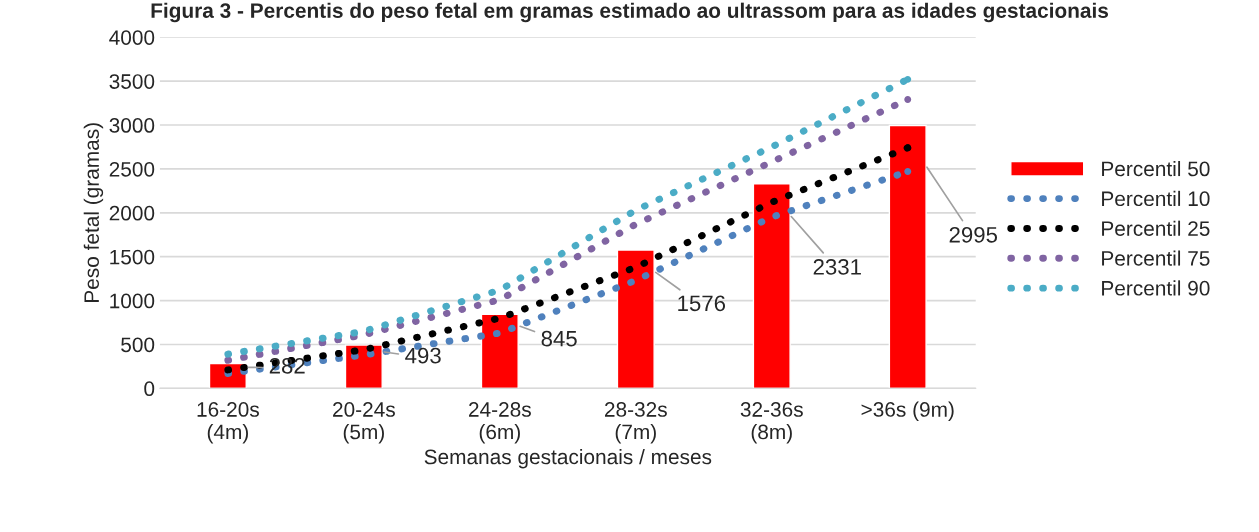  What do you see at coordinates (837, 267) in the screenshot?
I see `data-label: 2331` at bounding box center [837, 267].